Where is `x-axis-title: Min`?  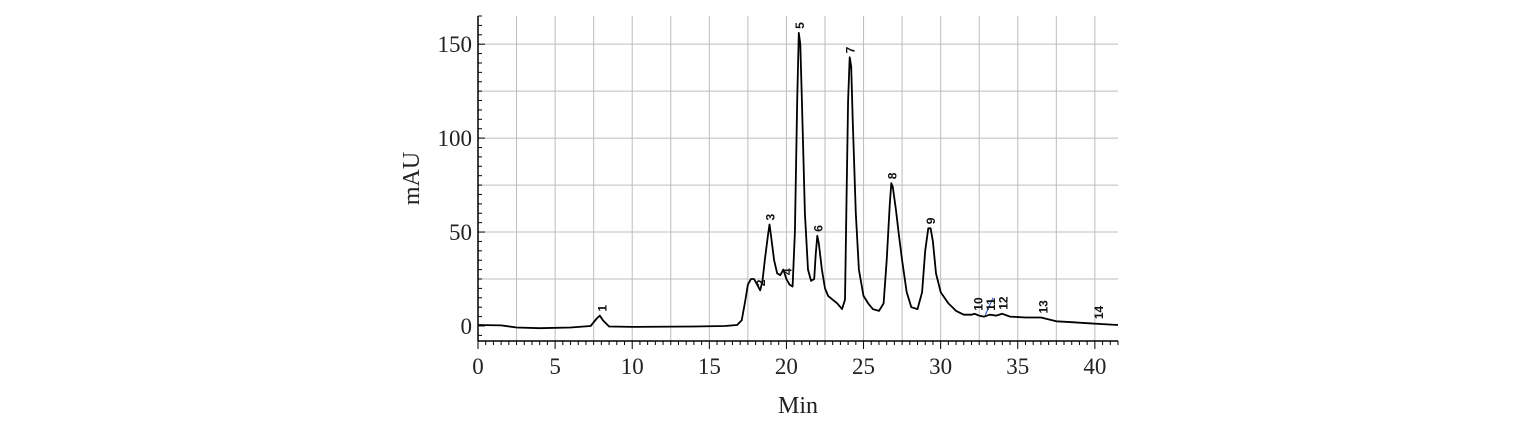 x-axis-title: Min is located at coordinates (798, 406).